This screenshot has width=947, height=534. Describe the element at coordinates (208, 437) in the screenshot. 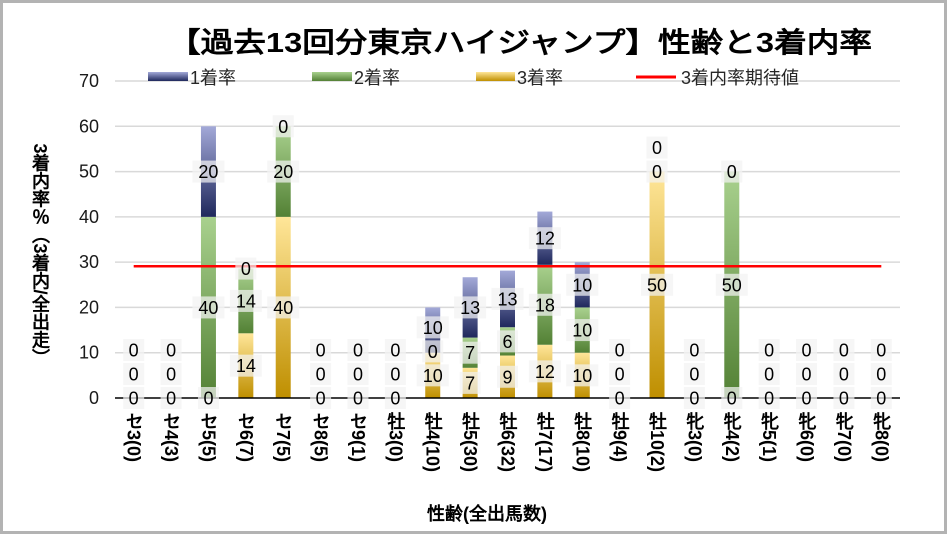

I see `x-tick-label: セ5(5)` at that location.